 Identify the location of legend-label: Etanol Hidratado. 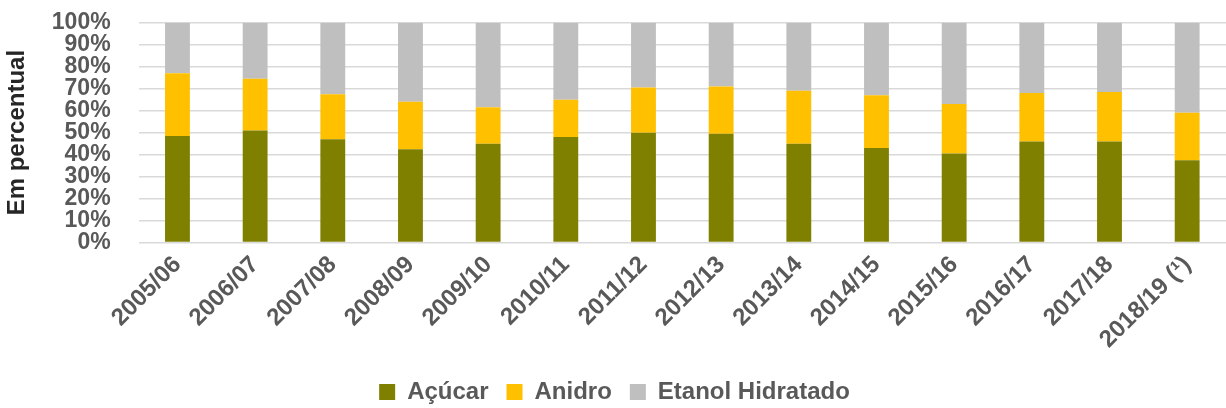
(753, 390).